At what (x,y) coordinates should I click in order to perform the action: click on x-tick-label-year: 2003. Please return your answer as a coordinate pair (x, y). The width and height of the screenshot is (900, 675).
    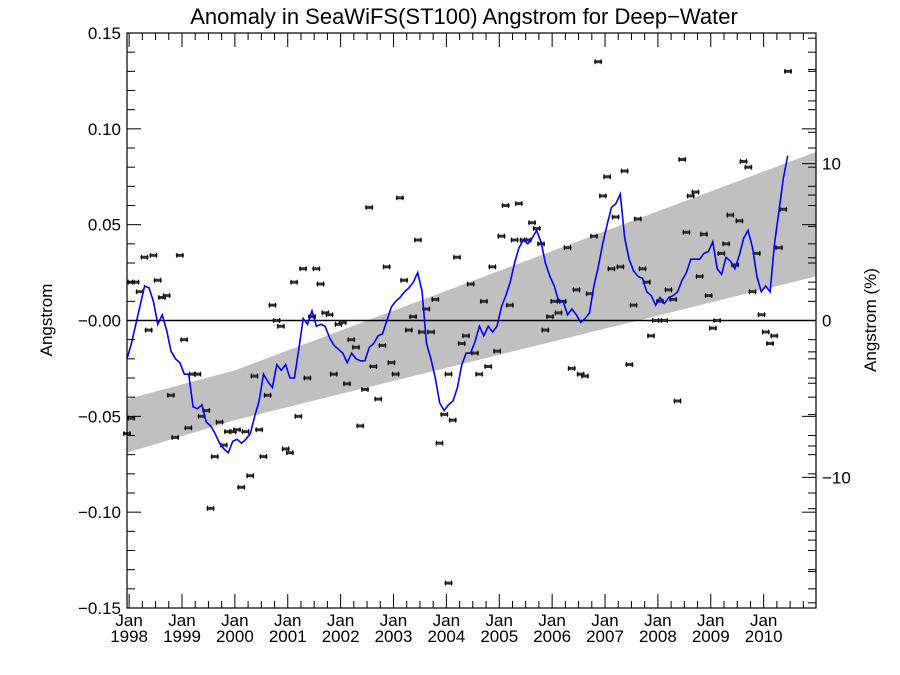
    Looking at the image, I should click on (394, 636).